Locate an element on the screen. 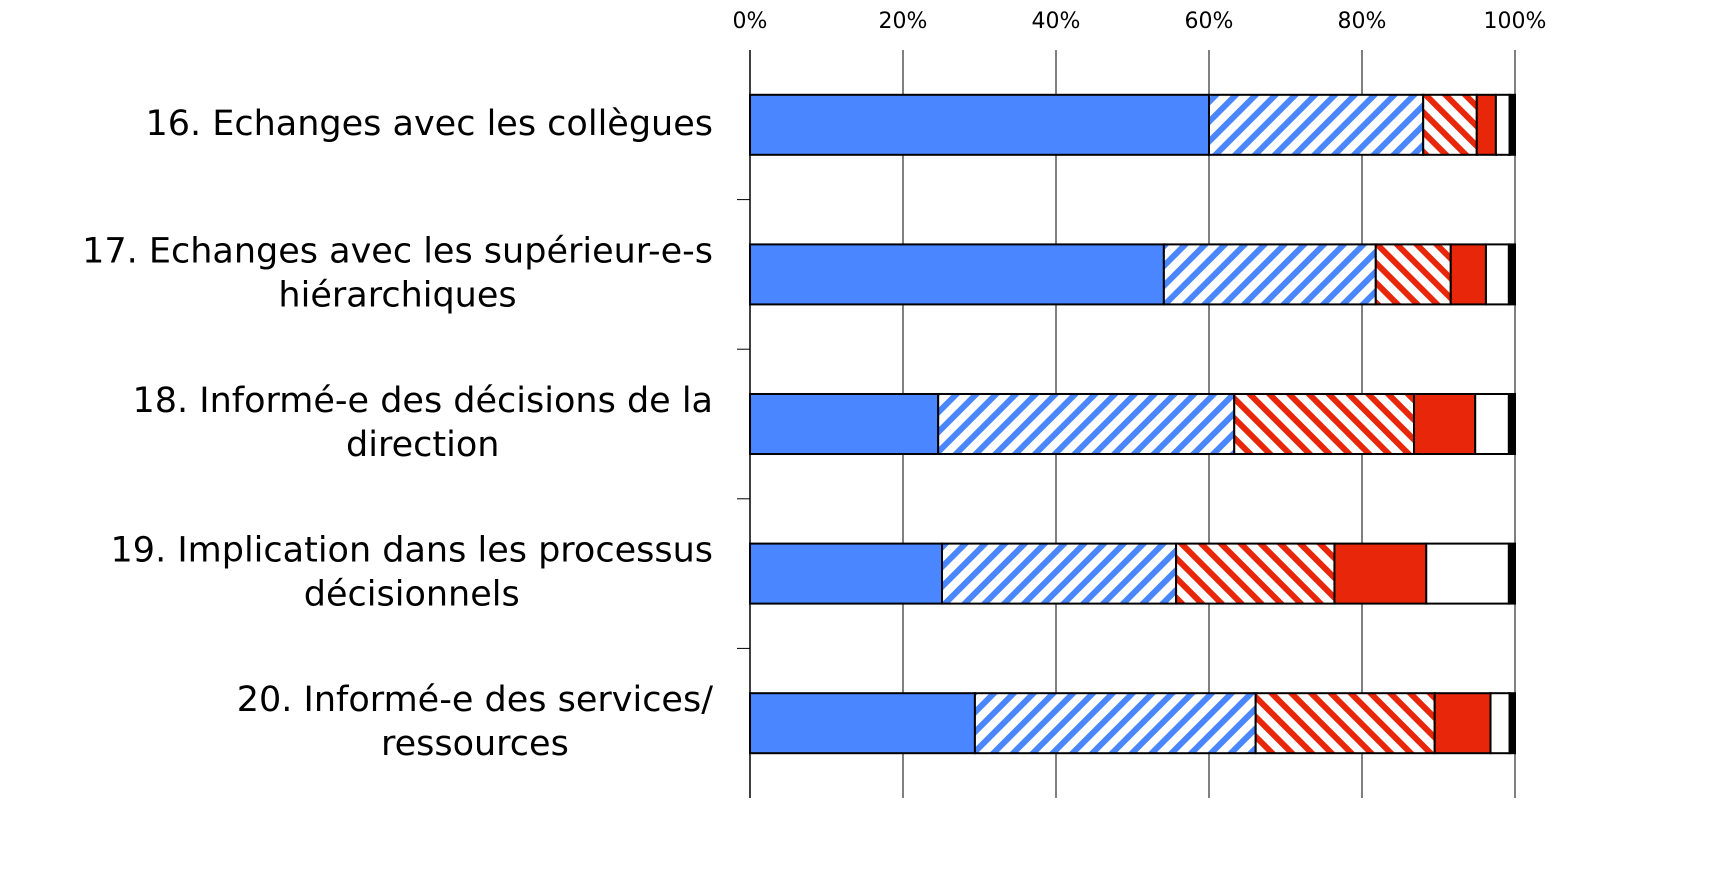  category-label: 20. Informé-e des services/ is located at coordinates (475, 700).